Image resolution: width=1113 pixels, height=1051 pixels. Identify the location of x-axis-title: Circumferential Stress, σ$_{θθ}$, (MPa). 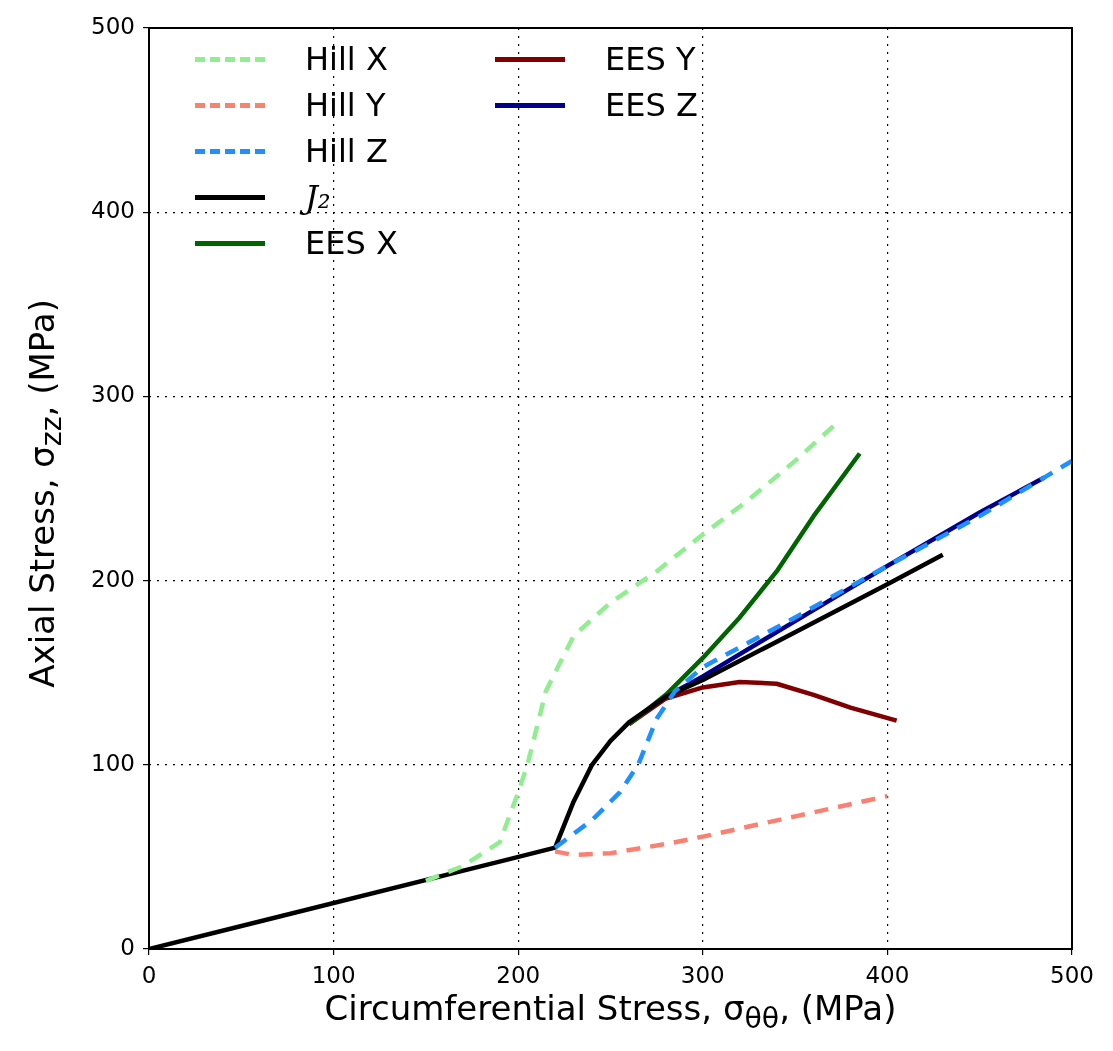
(610, 1011).